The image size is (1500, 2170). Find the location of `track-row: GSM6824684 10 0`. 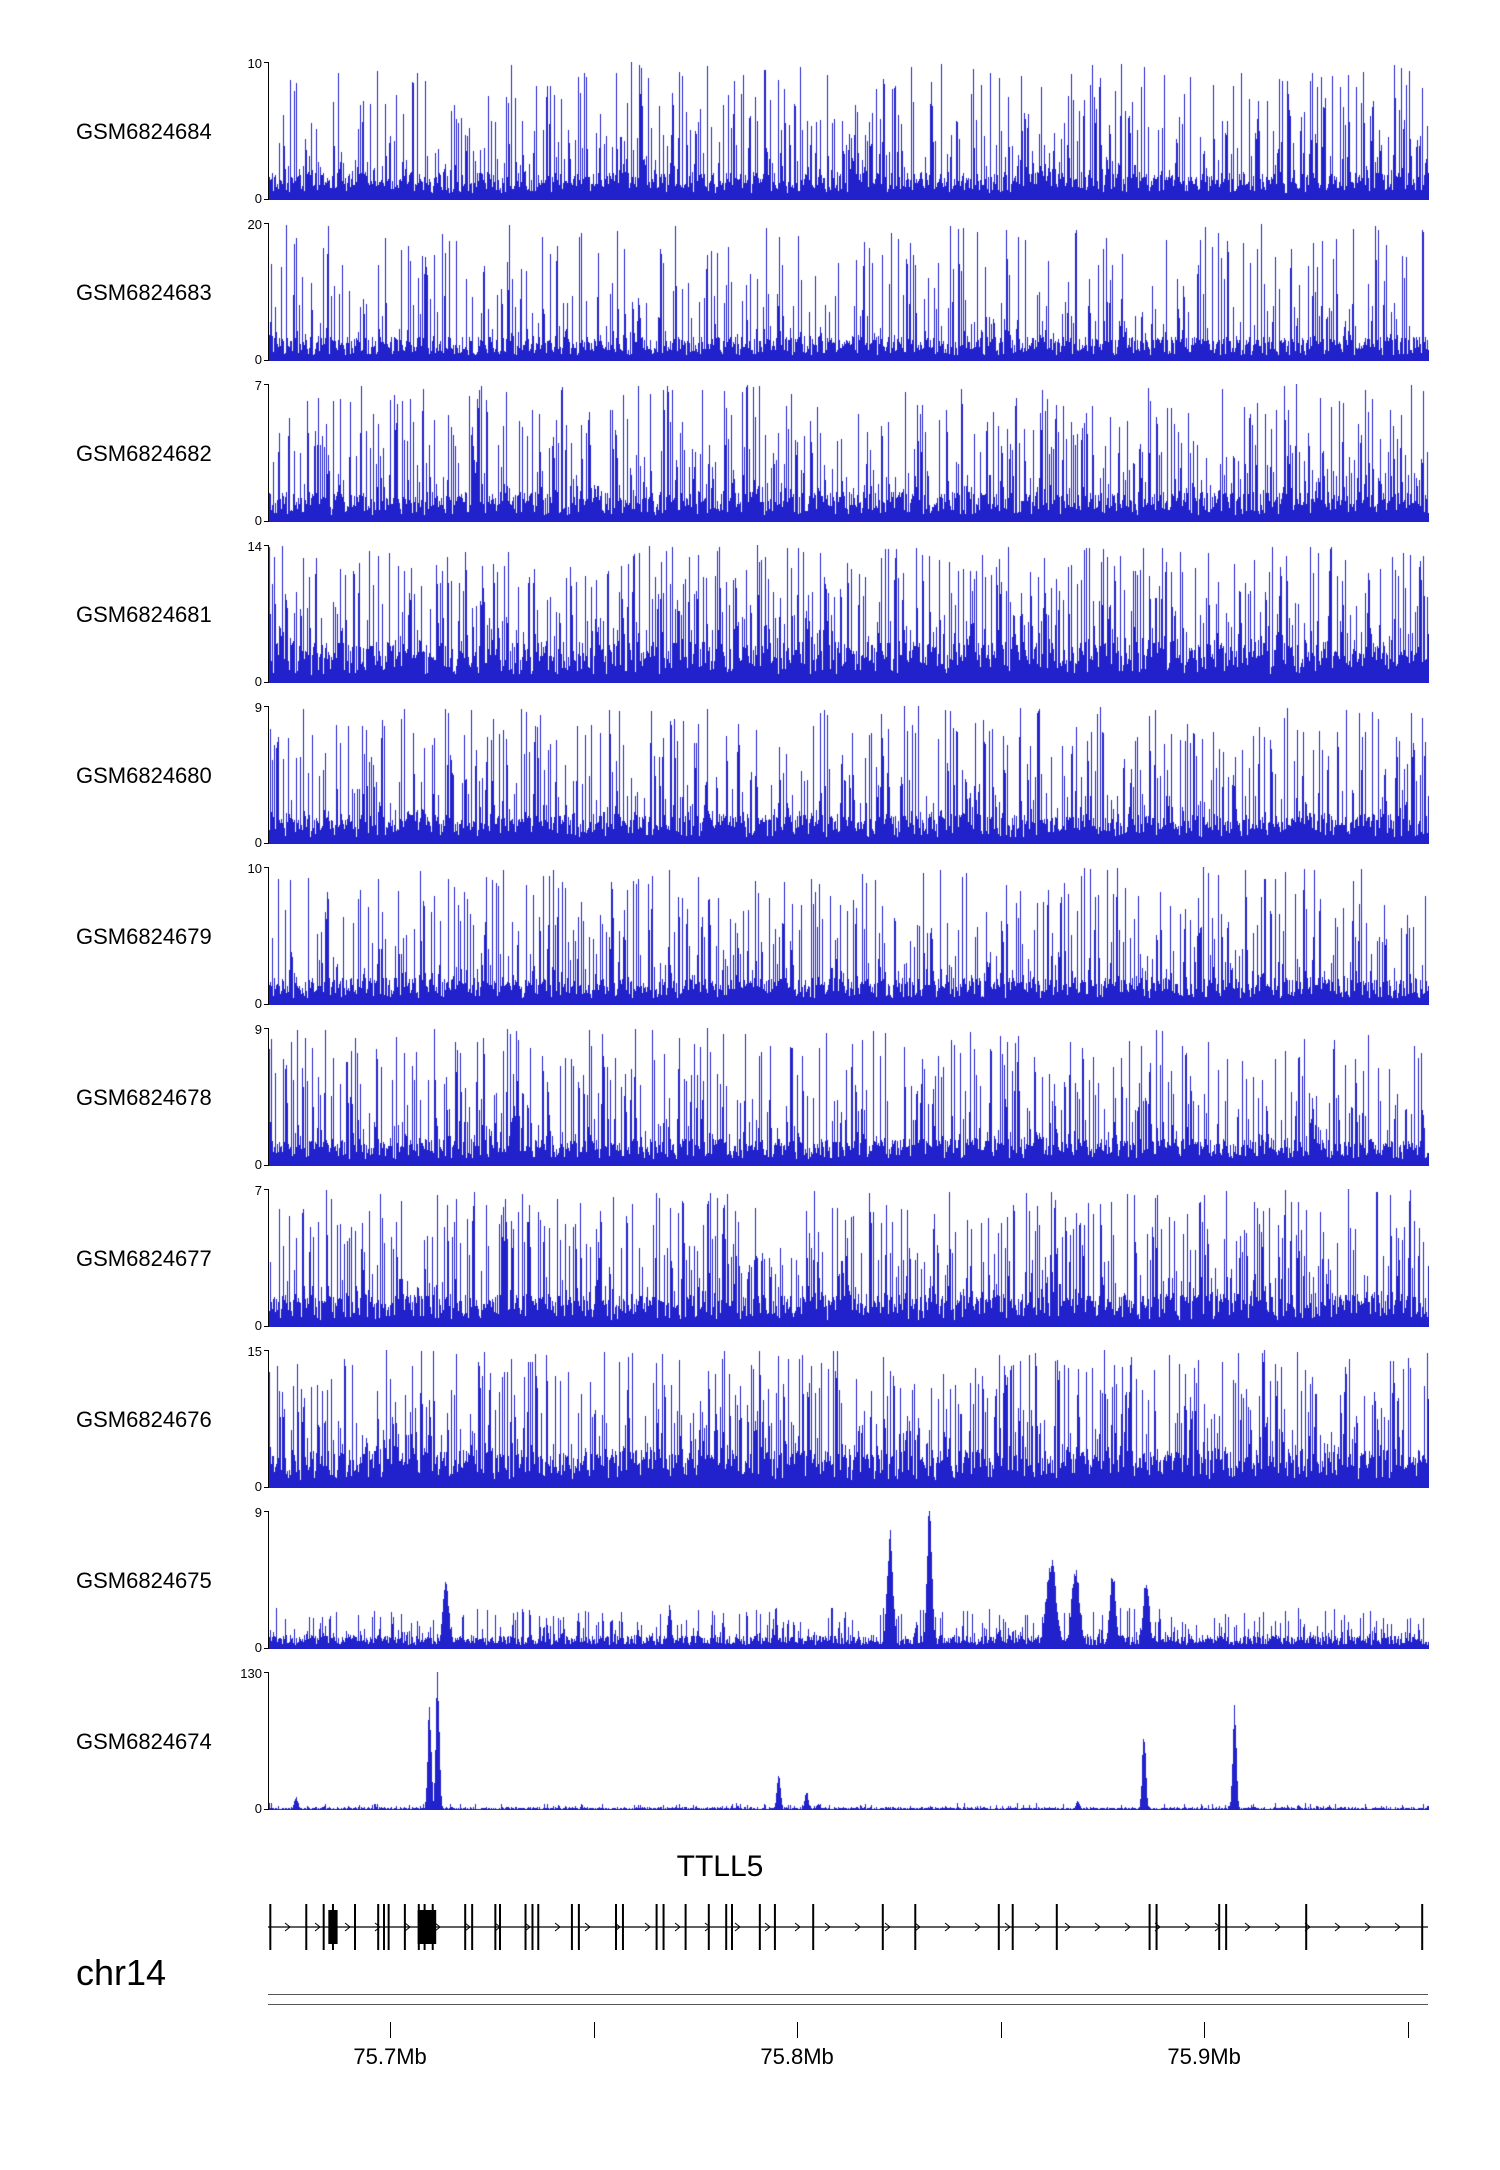

track-row: GSM6824684 10 0 is located at coordinates (750, 140).